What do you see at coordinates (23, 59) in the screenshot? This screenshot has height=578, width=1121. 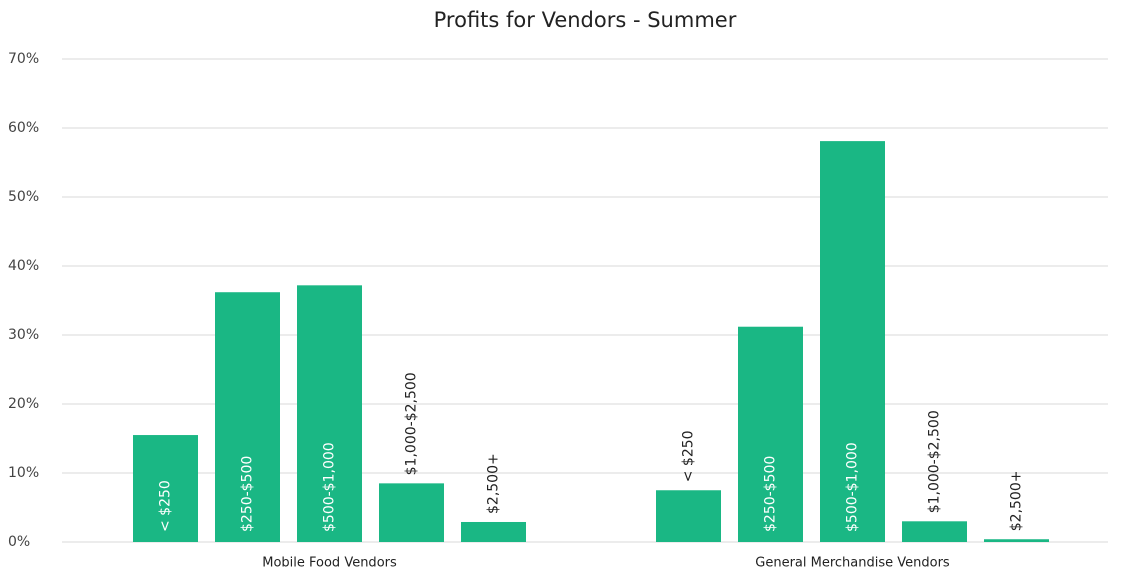 I see `y-tick-label: 70%` at bounding box center [23, 59].